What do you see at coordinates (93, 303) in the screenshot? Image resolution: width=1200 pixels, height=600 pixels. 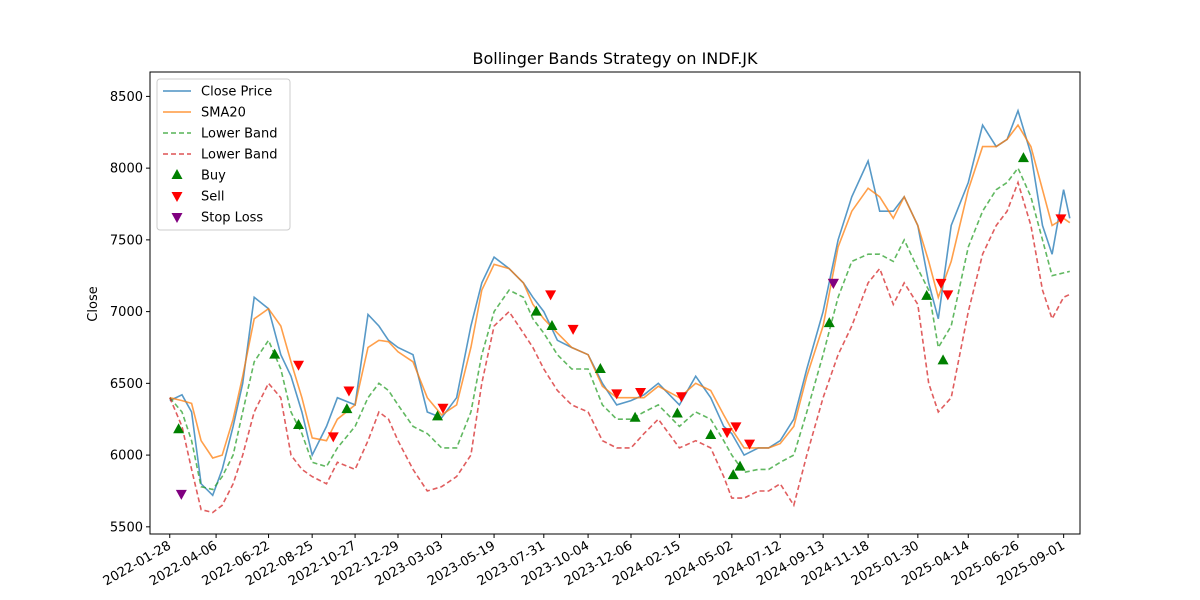 I see `y-axis-label: Close` at bounding box center [93, 303].